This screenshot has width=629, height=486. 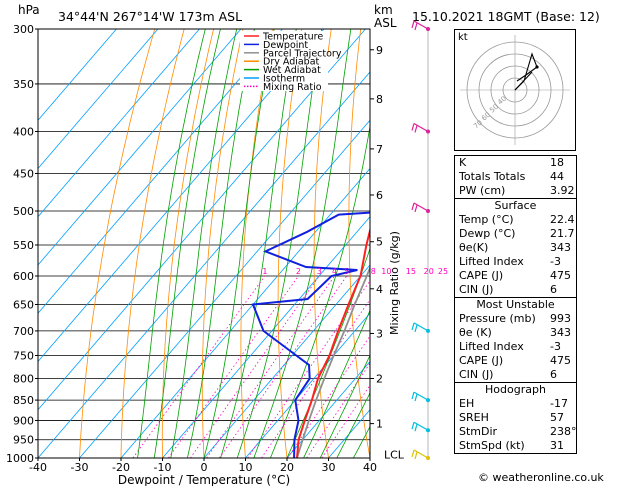 I want to click on stat-row: Dewp (°C) 21.7, so click(x=517, y=233).